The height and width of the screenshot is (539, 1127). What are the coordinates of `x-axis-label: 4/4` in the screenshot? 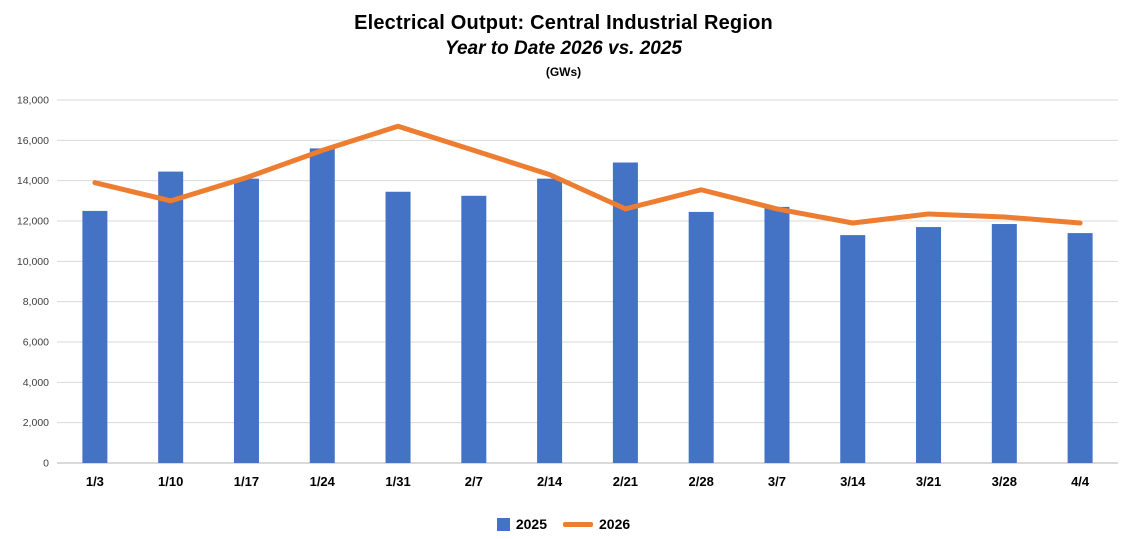 It's located at (1080, 481).